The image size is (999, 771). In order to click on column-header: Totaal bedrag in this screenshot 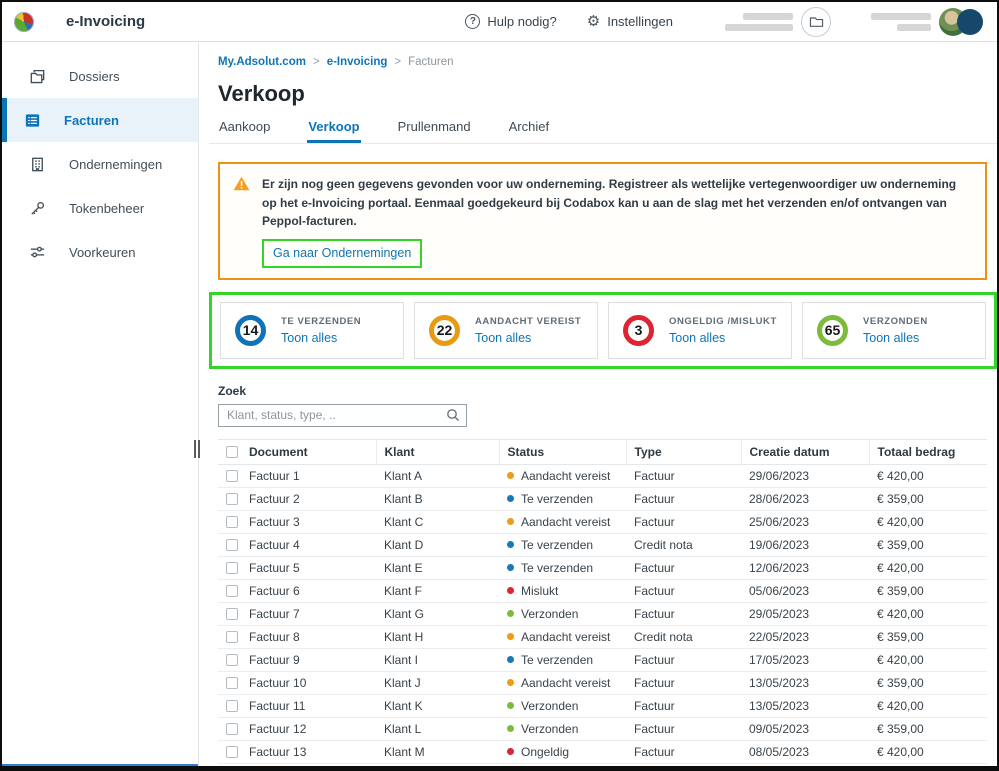, I will do `click(927, 451)`.